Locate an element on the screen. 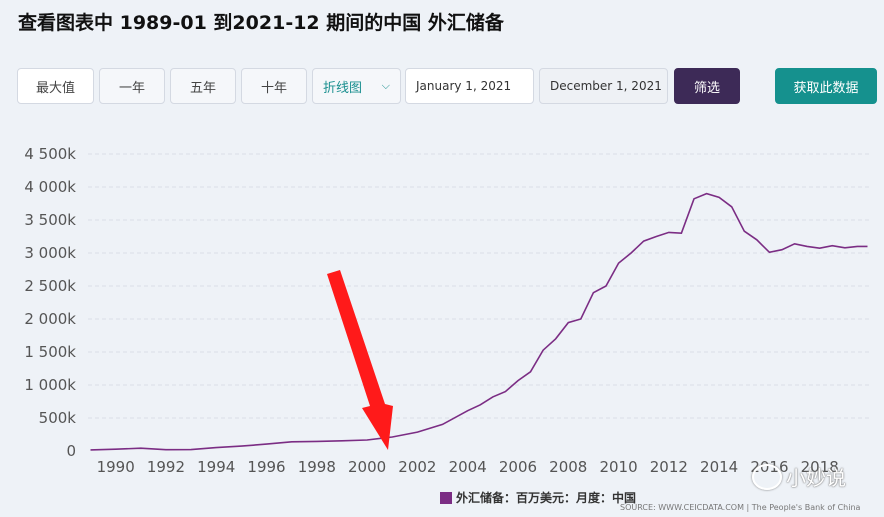 This screenshot has height=517, width=884. legend-swatch is located at coordinates (446, 497).